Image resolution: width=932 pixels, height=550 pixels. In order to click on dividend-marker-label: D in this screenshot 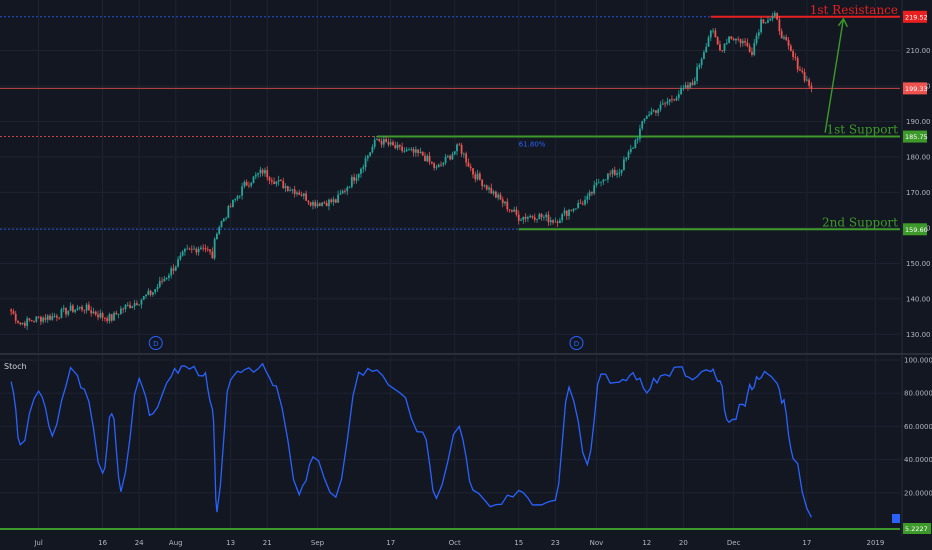, I will do `click(155, 344)`.